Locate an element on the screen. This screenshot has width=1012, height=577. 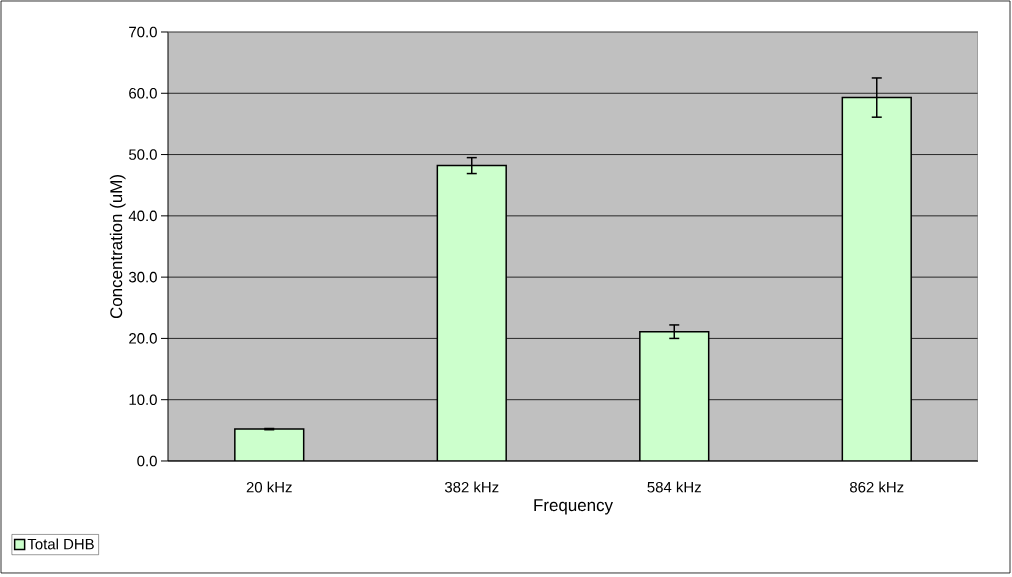
x-tick-label: 20 kHz is located at coordinates (269, 487).